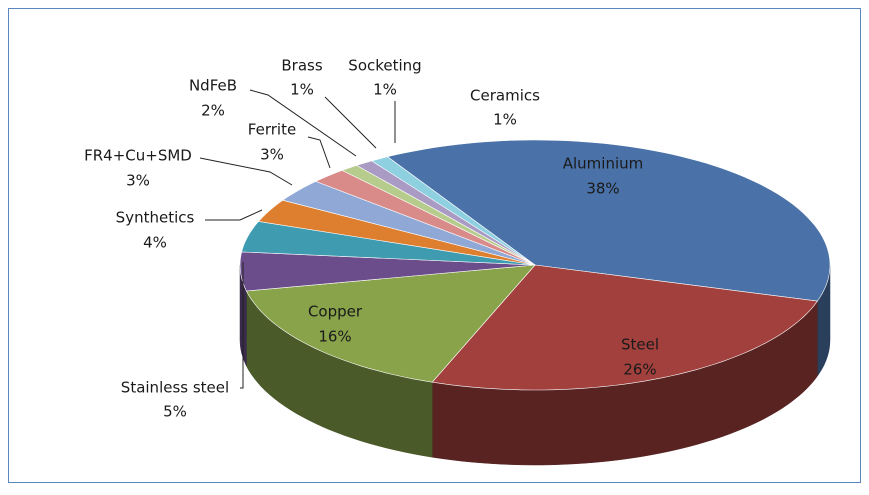  Describe the element at coordinates (335, 312) in the screenshot. I see `slice-label: Copper` at that location.